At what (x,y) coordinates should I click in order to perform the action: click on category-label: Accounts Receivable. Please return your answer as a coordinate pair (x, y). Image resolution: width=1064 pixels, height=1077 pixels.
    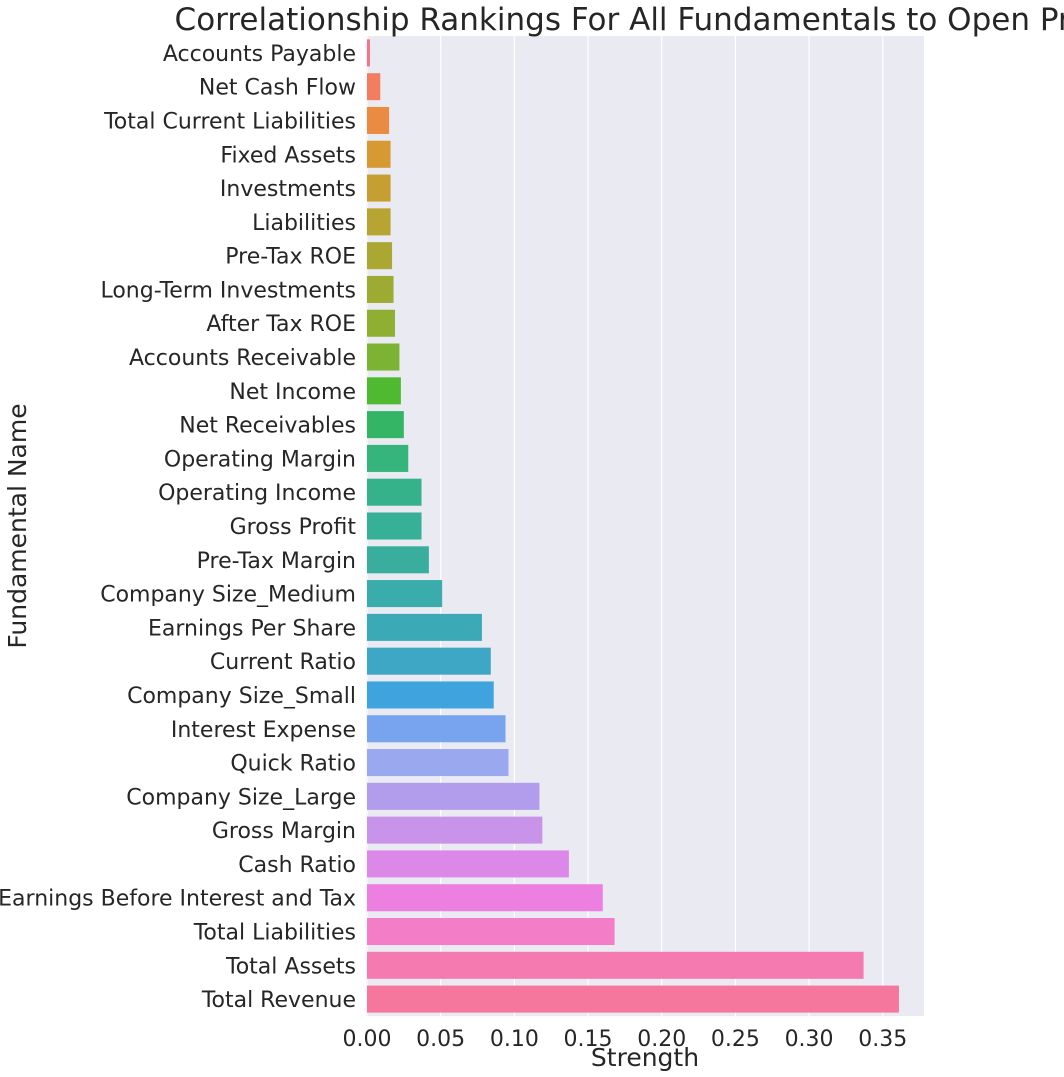
    Looking at the image, I should click on (242, 358).